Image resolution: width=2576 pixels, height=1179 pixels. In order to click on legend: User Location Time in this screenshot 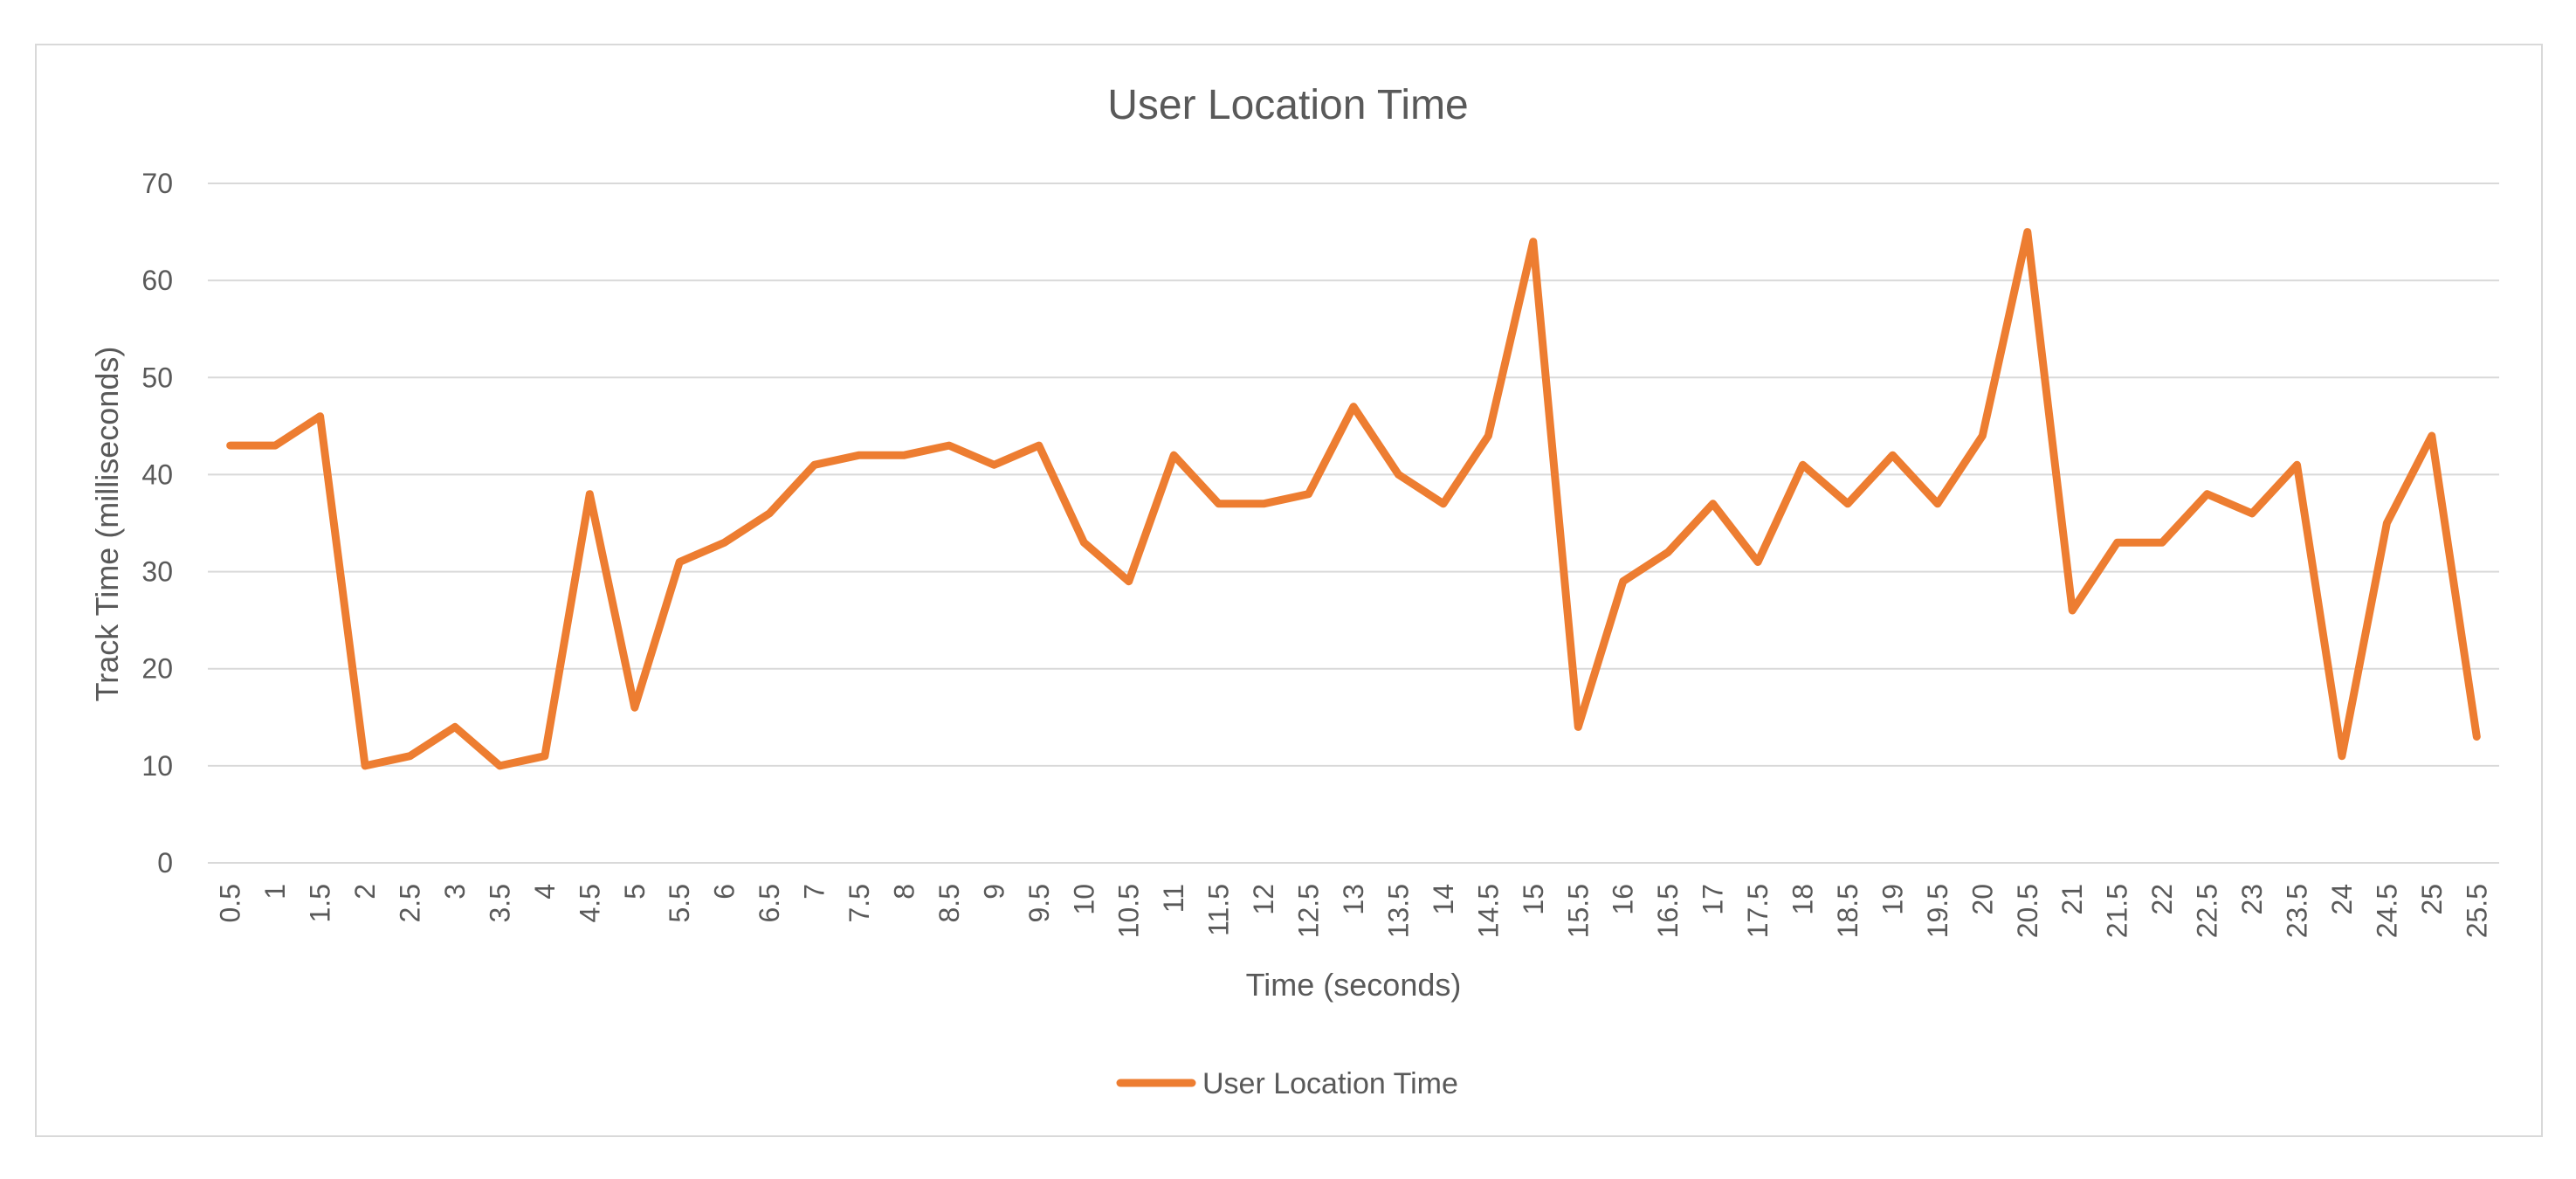, I will do `click(1287, 1083)`.